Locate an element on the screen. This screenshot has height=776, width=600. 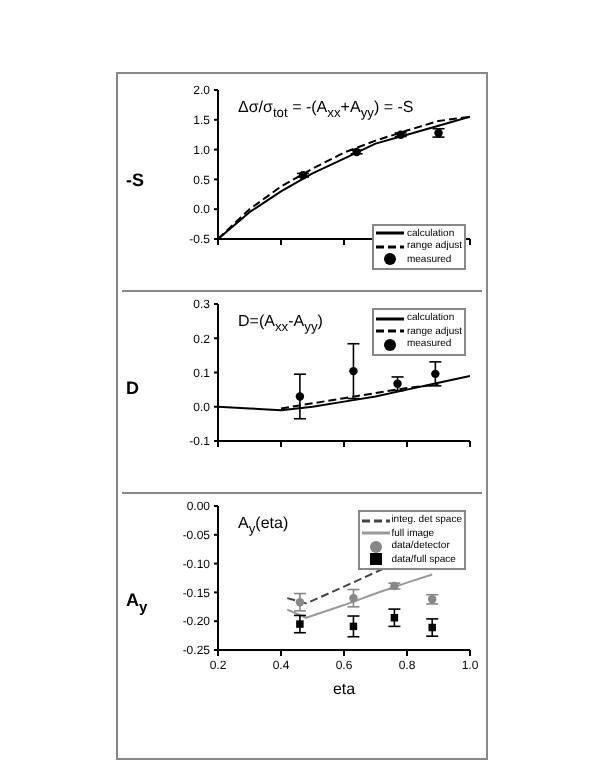
y-axis-title: D is located at coordinates (132, 388).